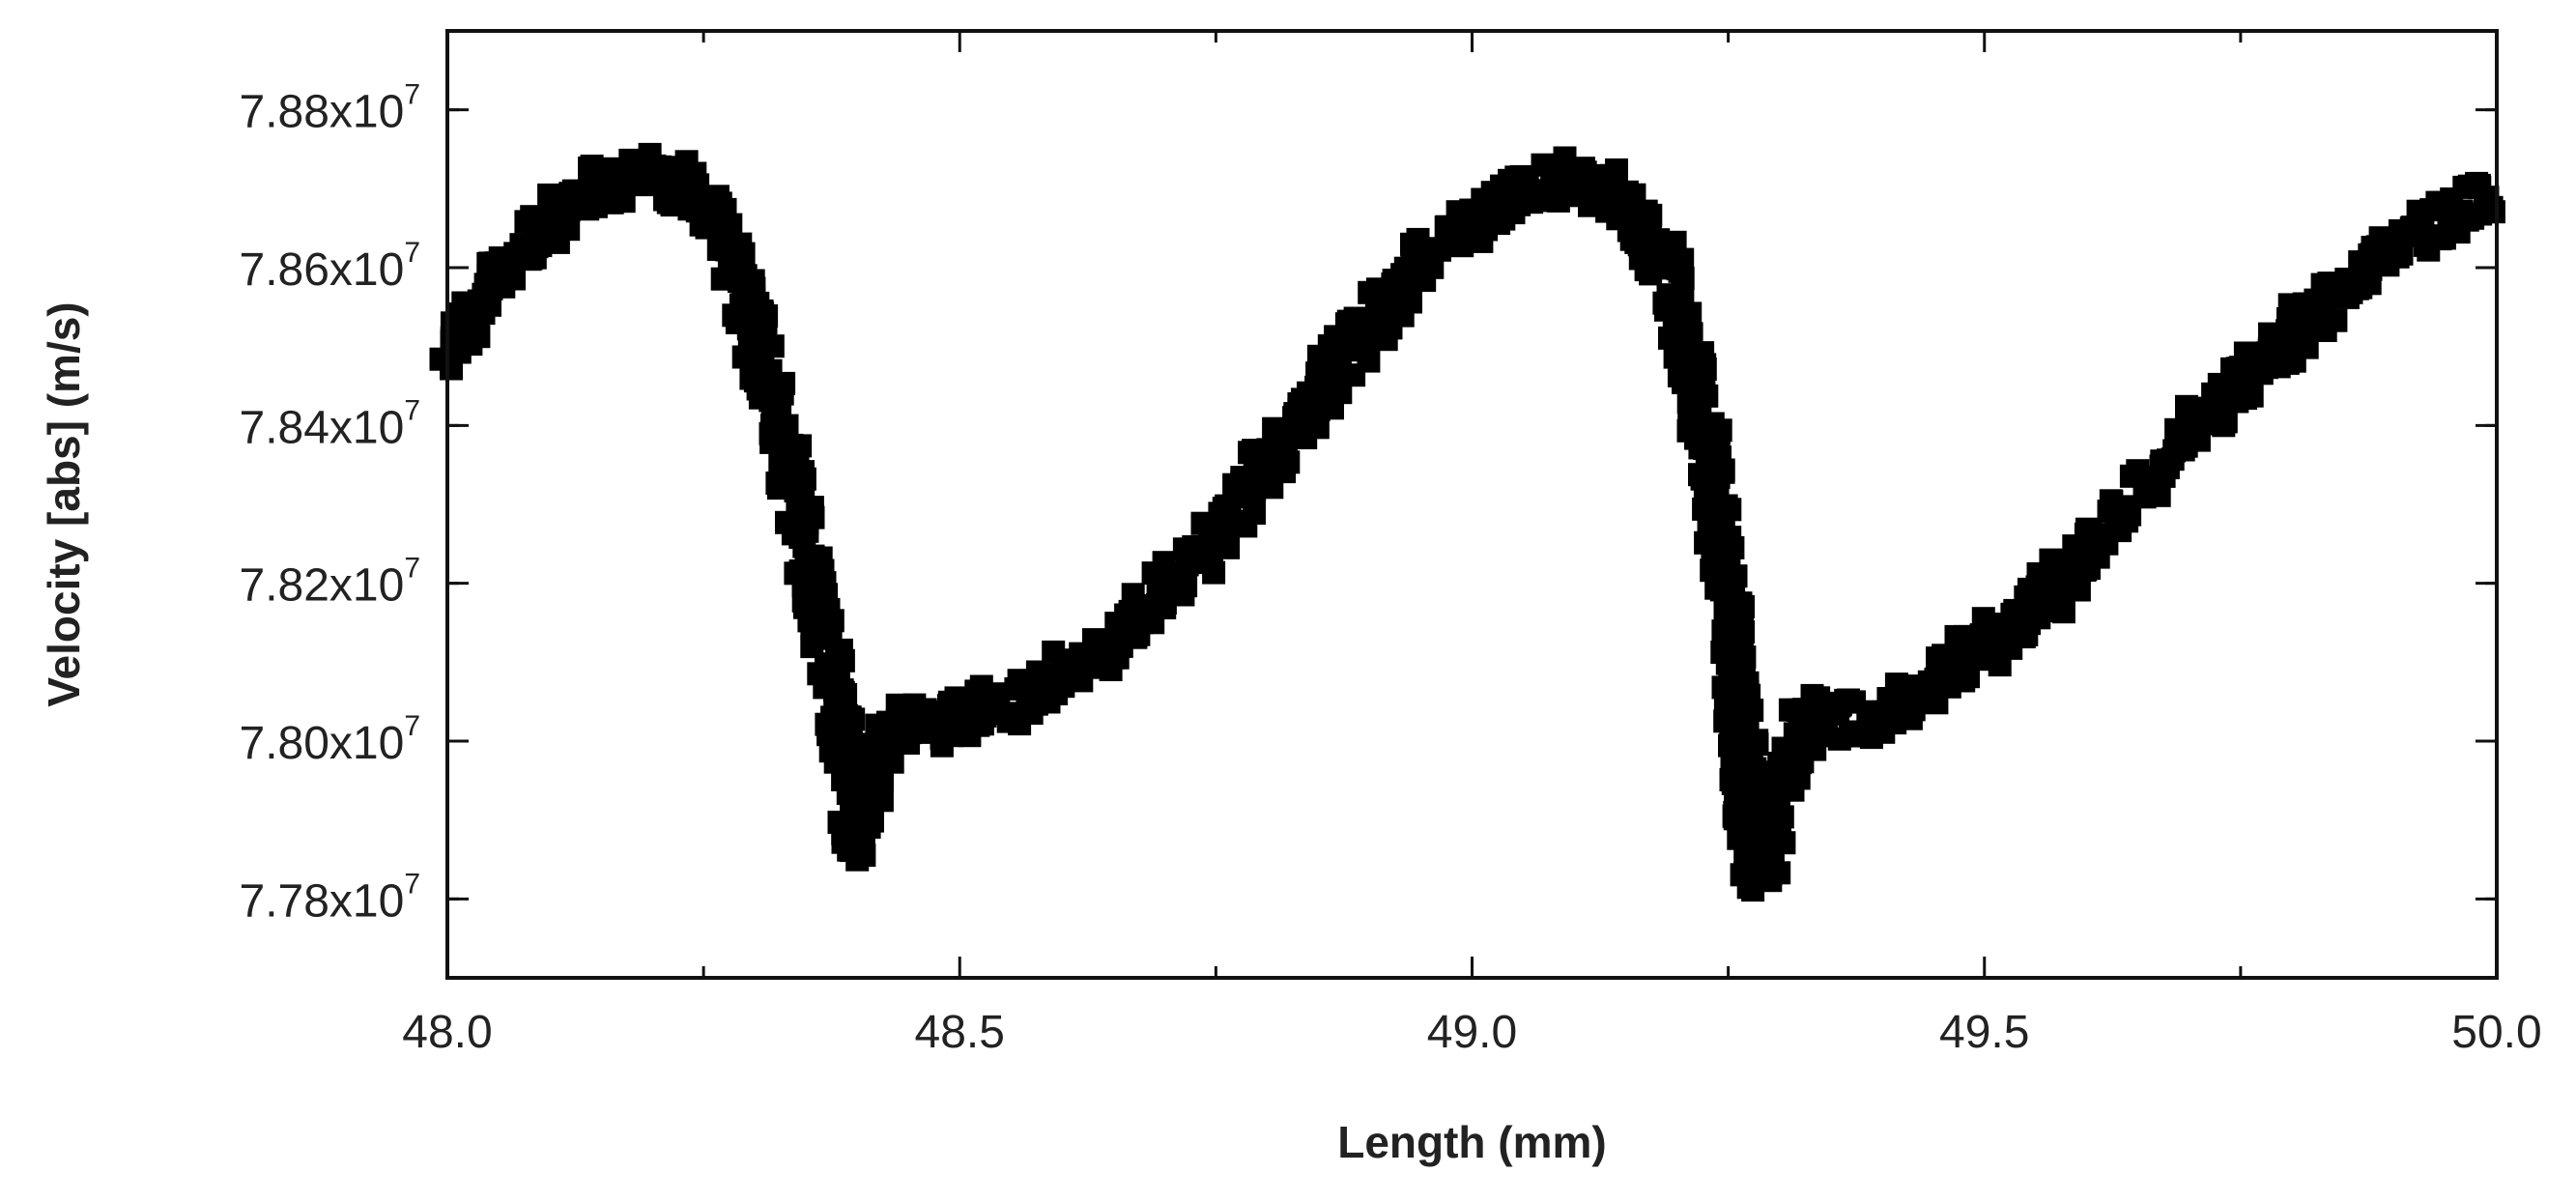  Describe the element at coordinates (1472, 1142) in the screenshot. I see `x-axis-title: Length (mm)` at that location.